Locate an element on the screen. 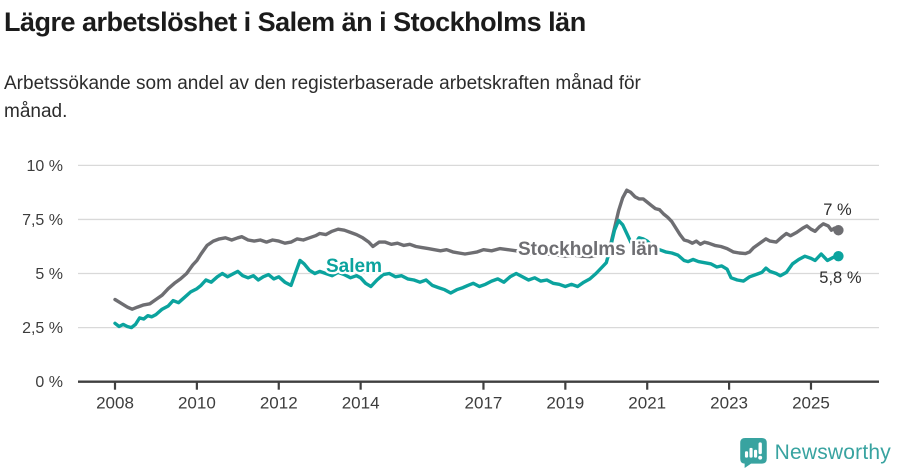 This screenshot has width=900, height=474. x-tick-label: 2014 is located at coordinates (361, 403).